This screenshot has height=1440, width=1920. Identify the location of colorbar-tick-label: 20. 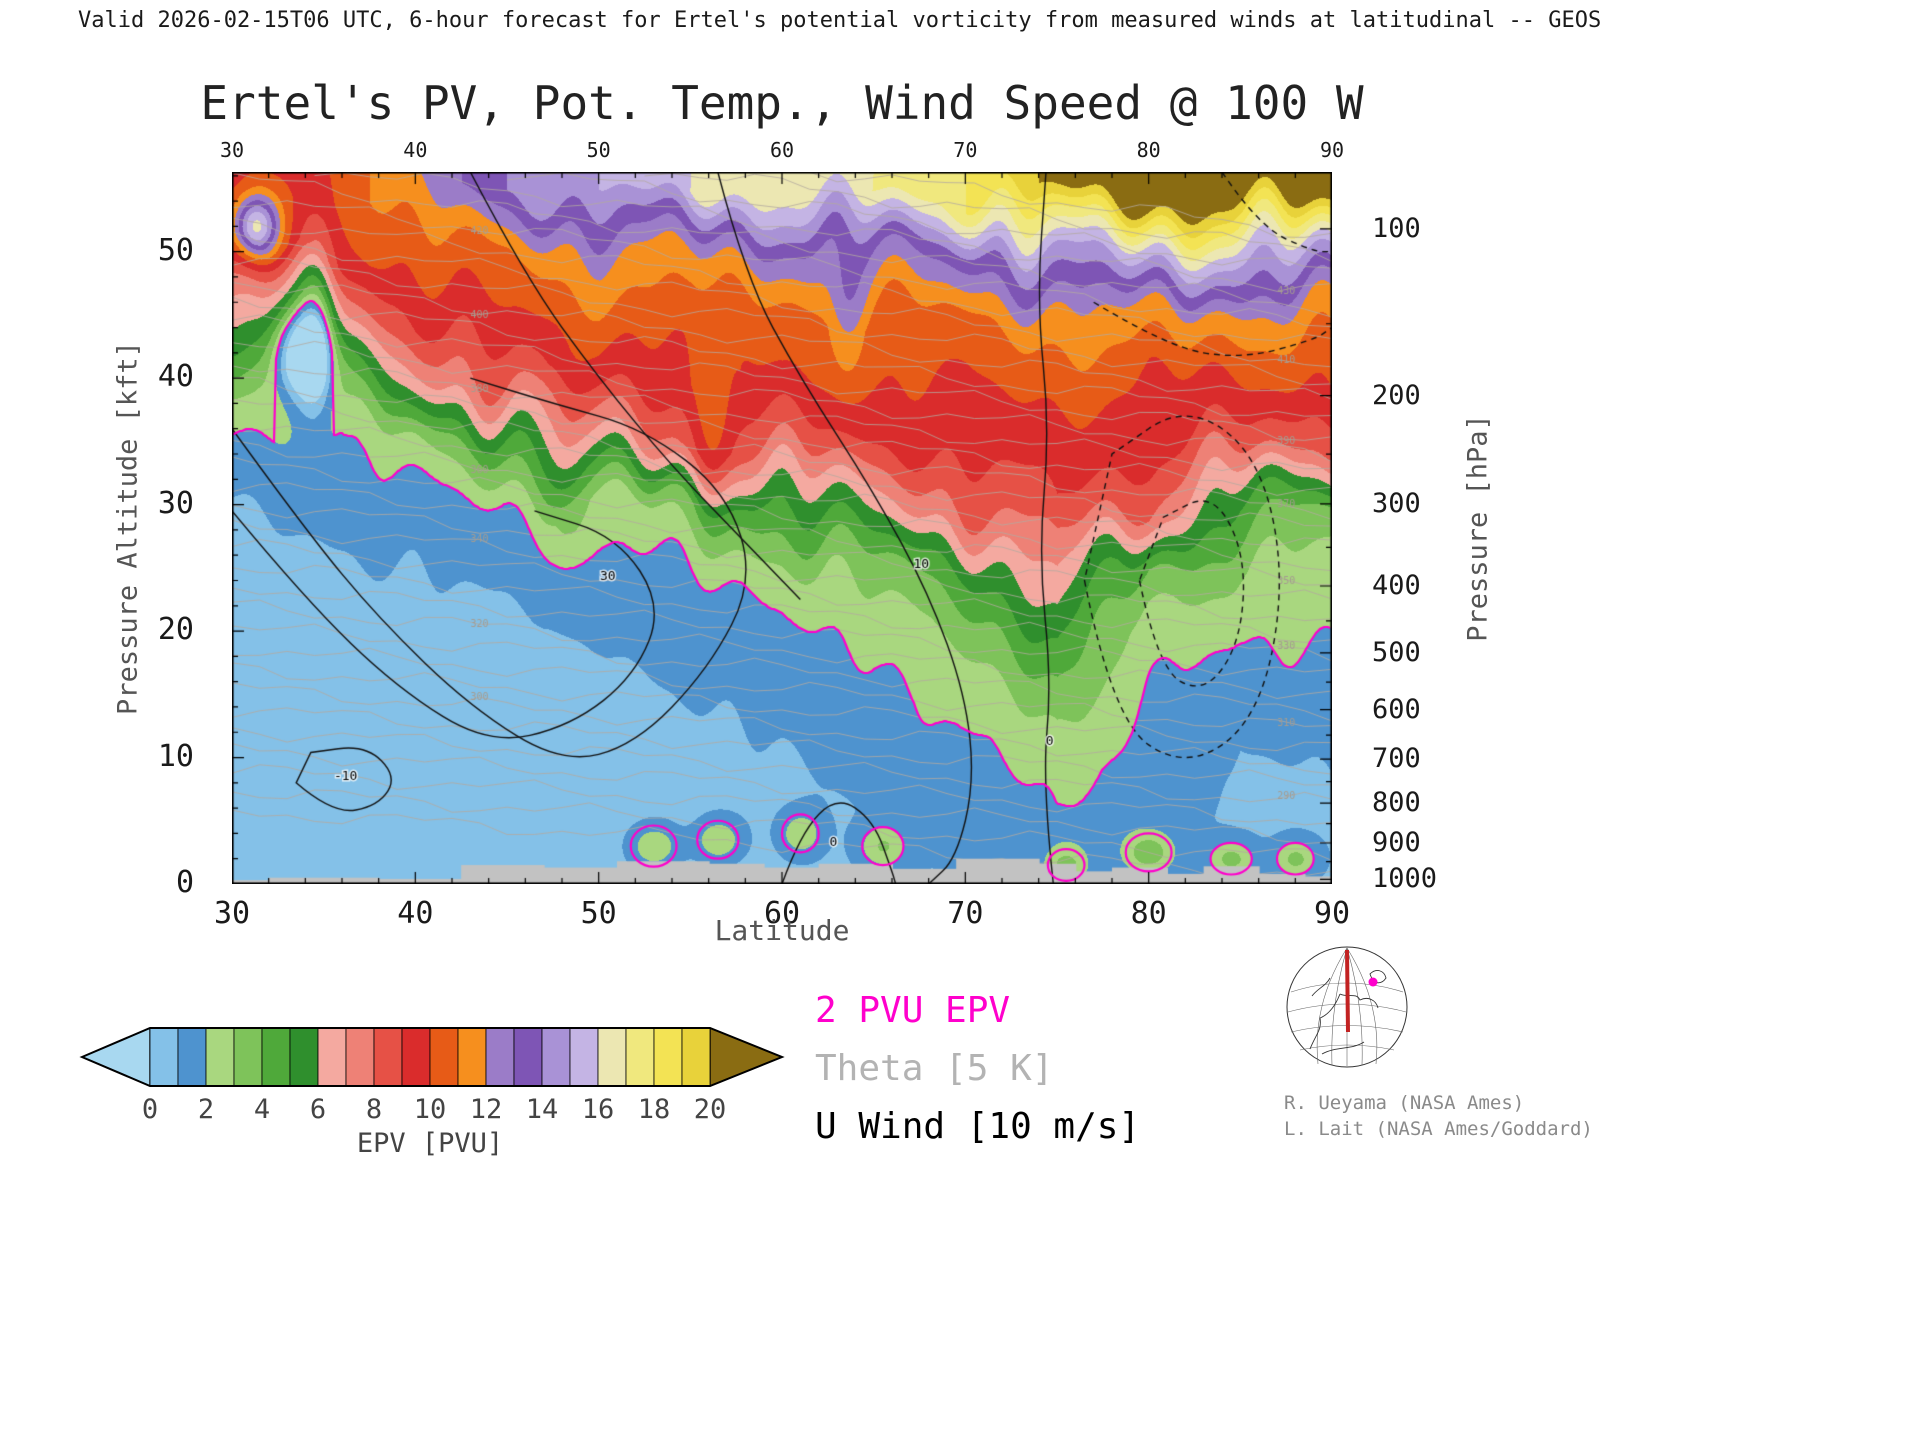
(710, 1109).